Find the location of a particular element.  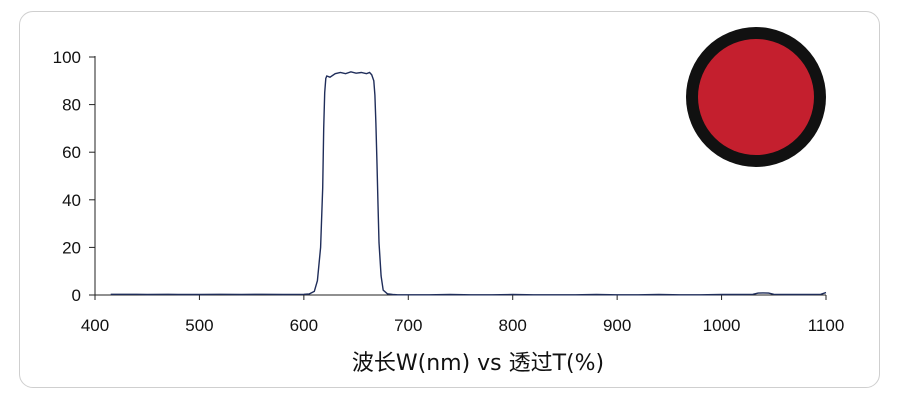

x-tick-label: 600 is located at coordinates (304, 325).